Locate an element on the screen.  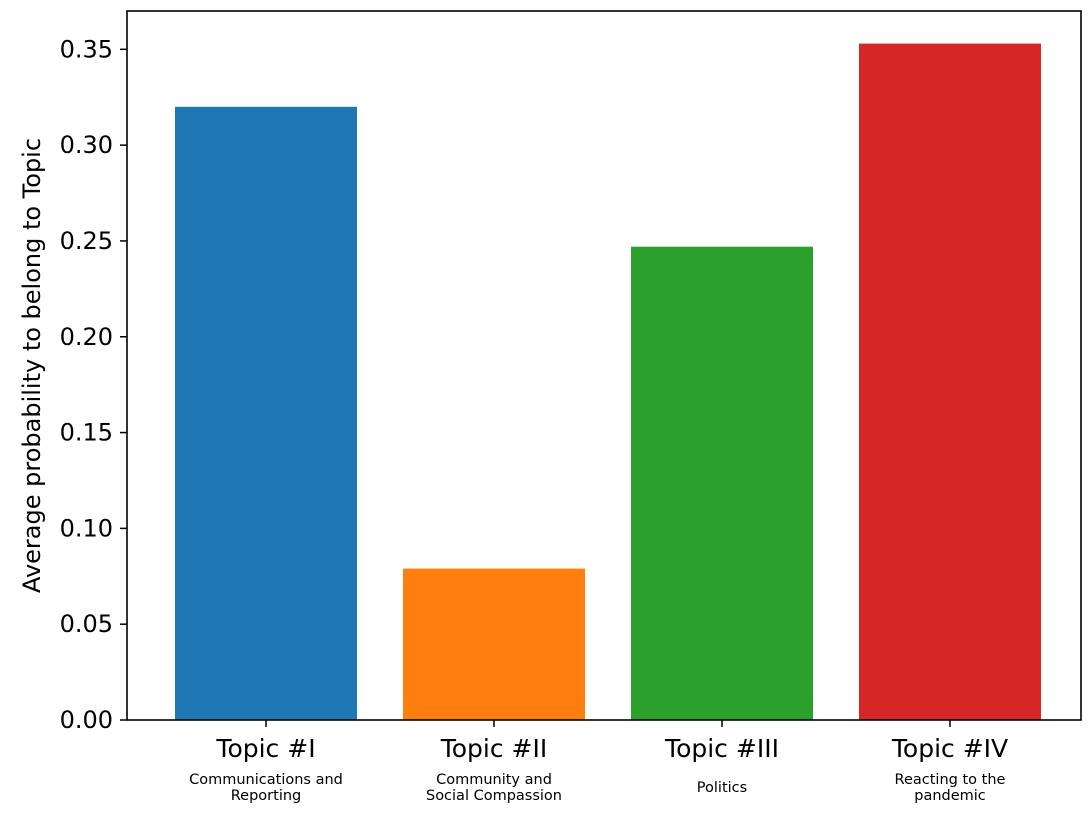
y-tick-label: 0.10 is located at coordinates (86, 528).